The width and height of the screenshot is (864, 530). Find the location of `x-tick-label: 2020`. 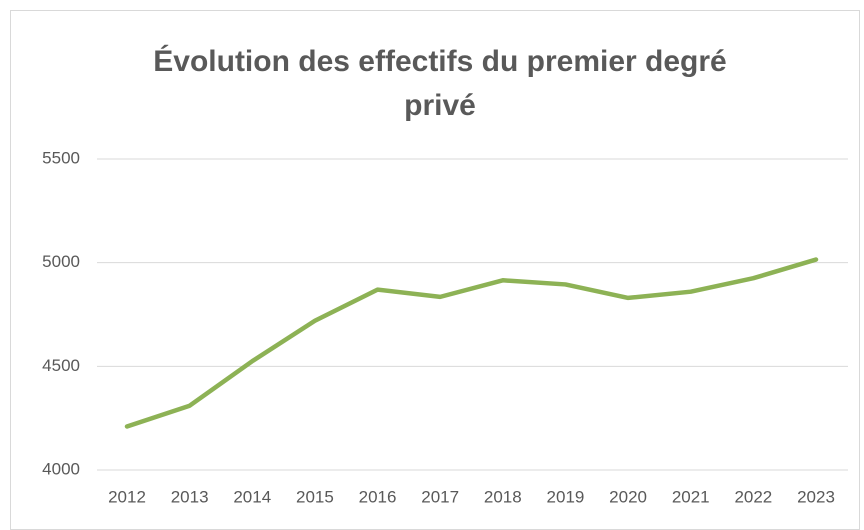

x-tick-label: 2020 is located at coordinates (628, 496).